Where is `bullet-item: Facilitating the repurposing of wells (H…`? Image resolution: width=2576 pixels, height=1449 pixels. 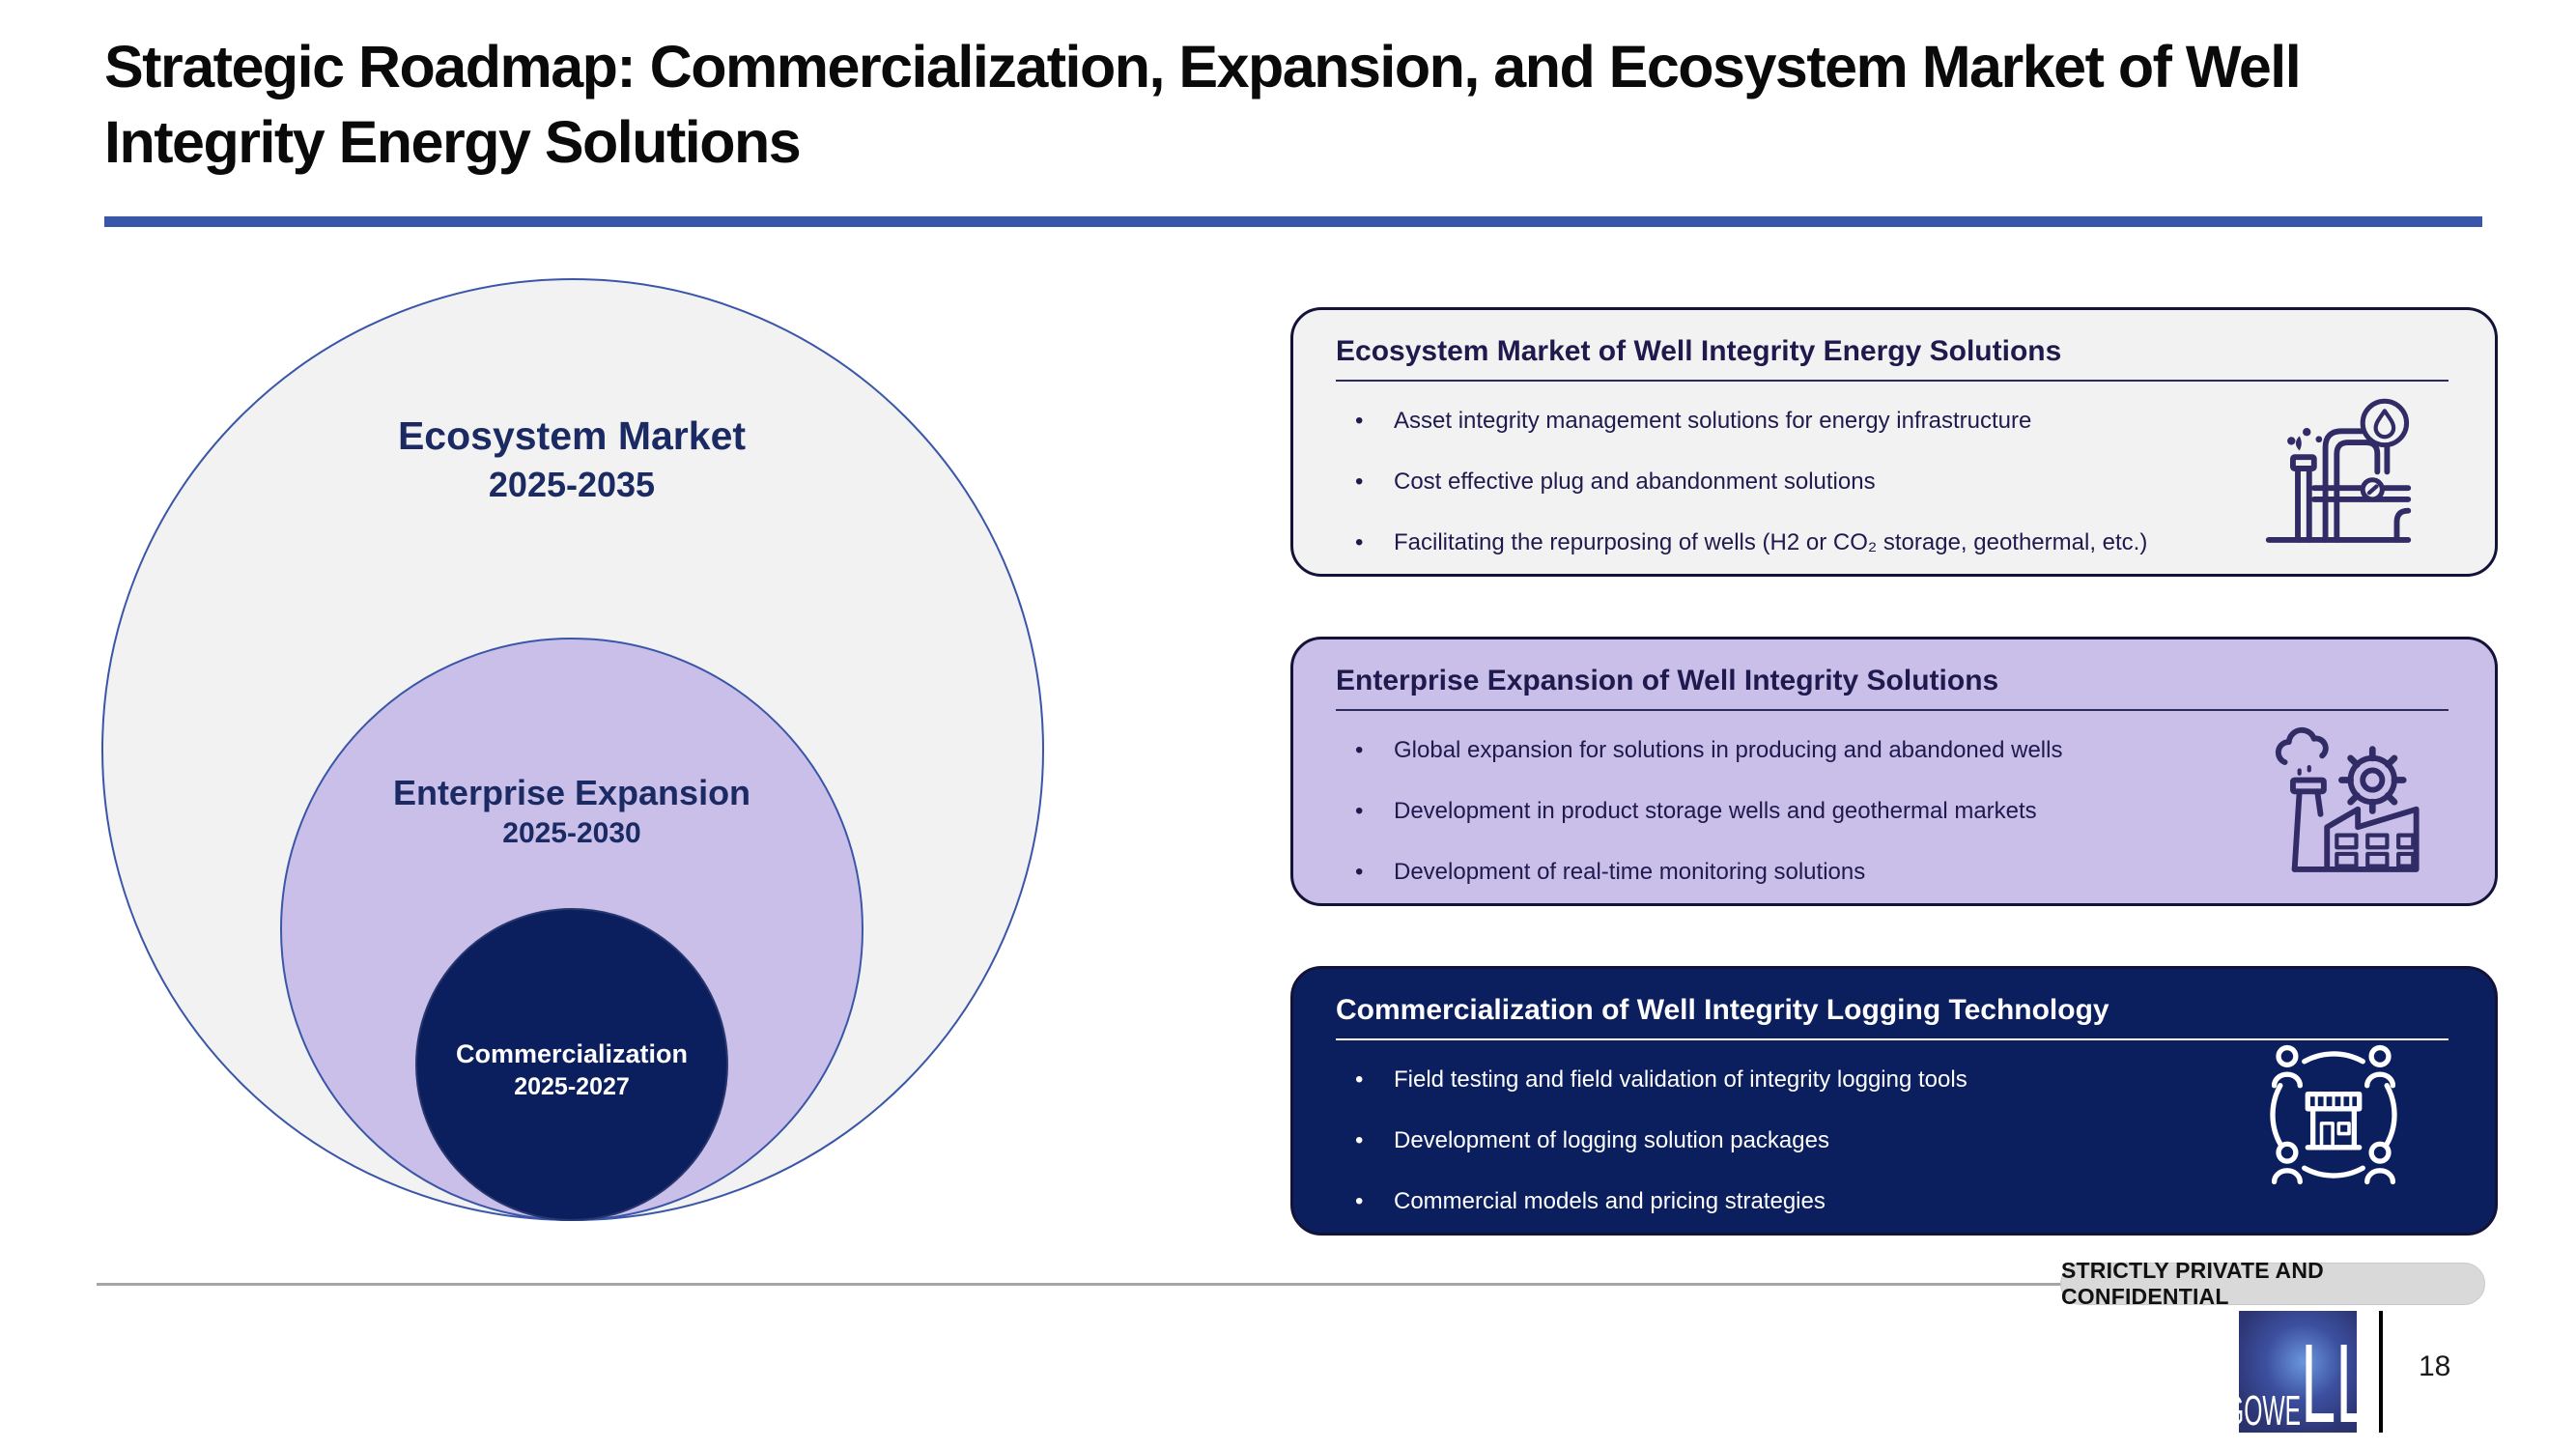
bullet-item: Facilitating the repurposing of wells (H… is located at coordinates (1819, 542).